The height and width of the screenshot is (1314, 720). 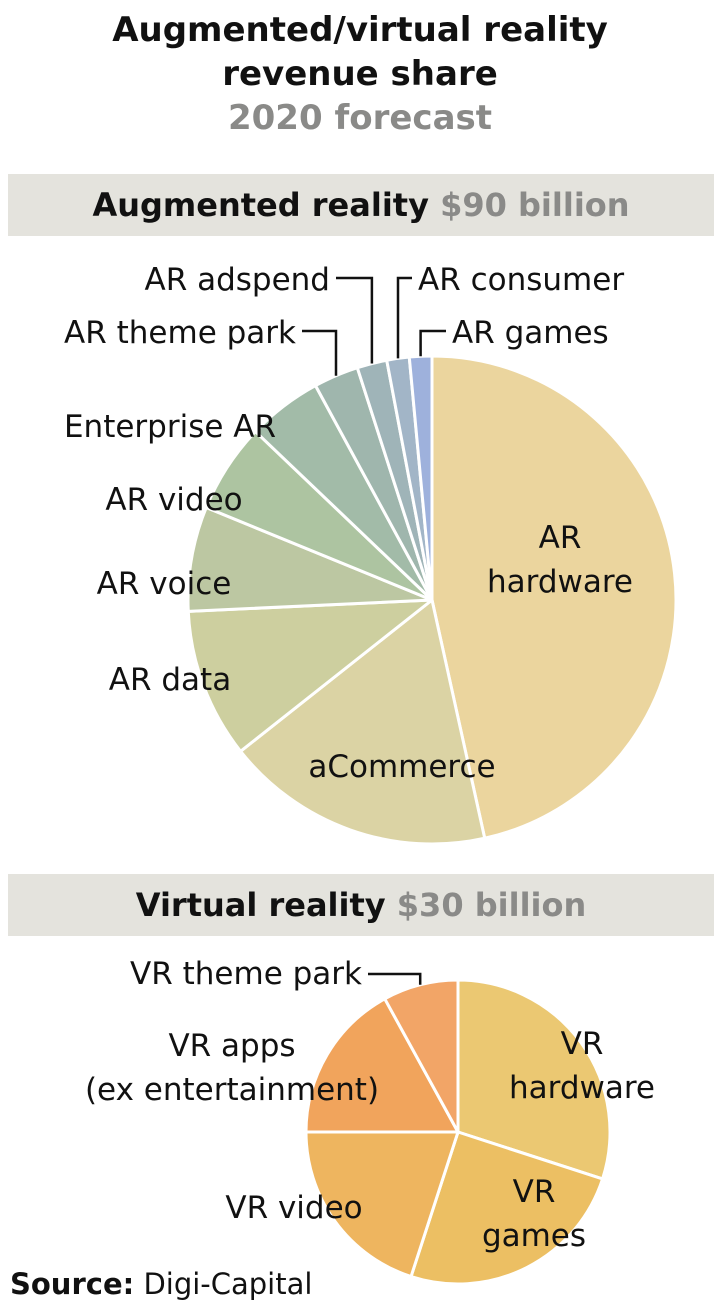 What do you see at coordinates (355, 320) in the screenshot?
I see `leader-ar-adspend` at bounding box center [355, 320].